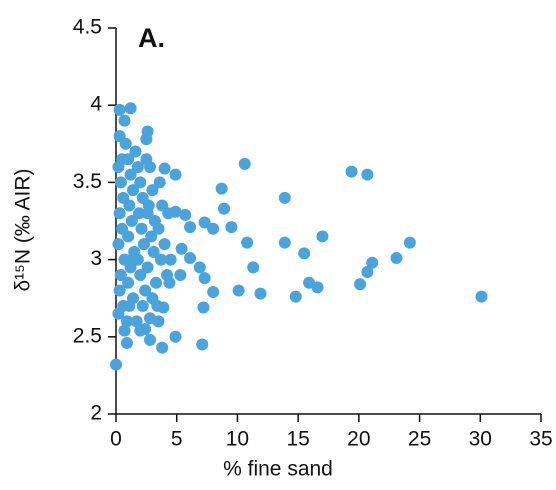  I want to click on x-tick-label: 25, so click(419, 439).